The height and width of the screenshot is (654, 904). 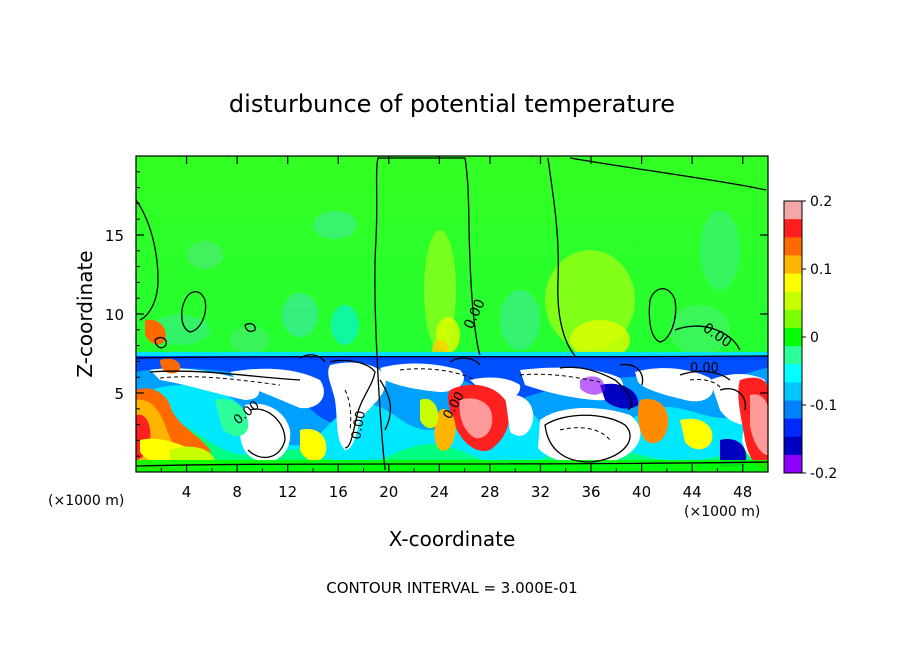 I want to click on x-tick-label: 44, so click(x=692, y=492).